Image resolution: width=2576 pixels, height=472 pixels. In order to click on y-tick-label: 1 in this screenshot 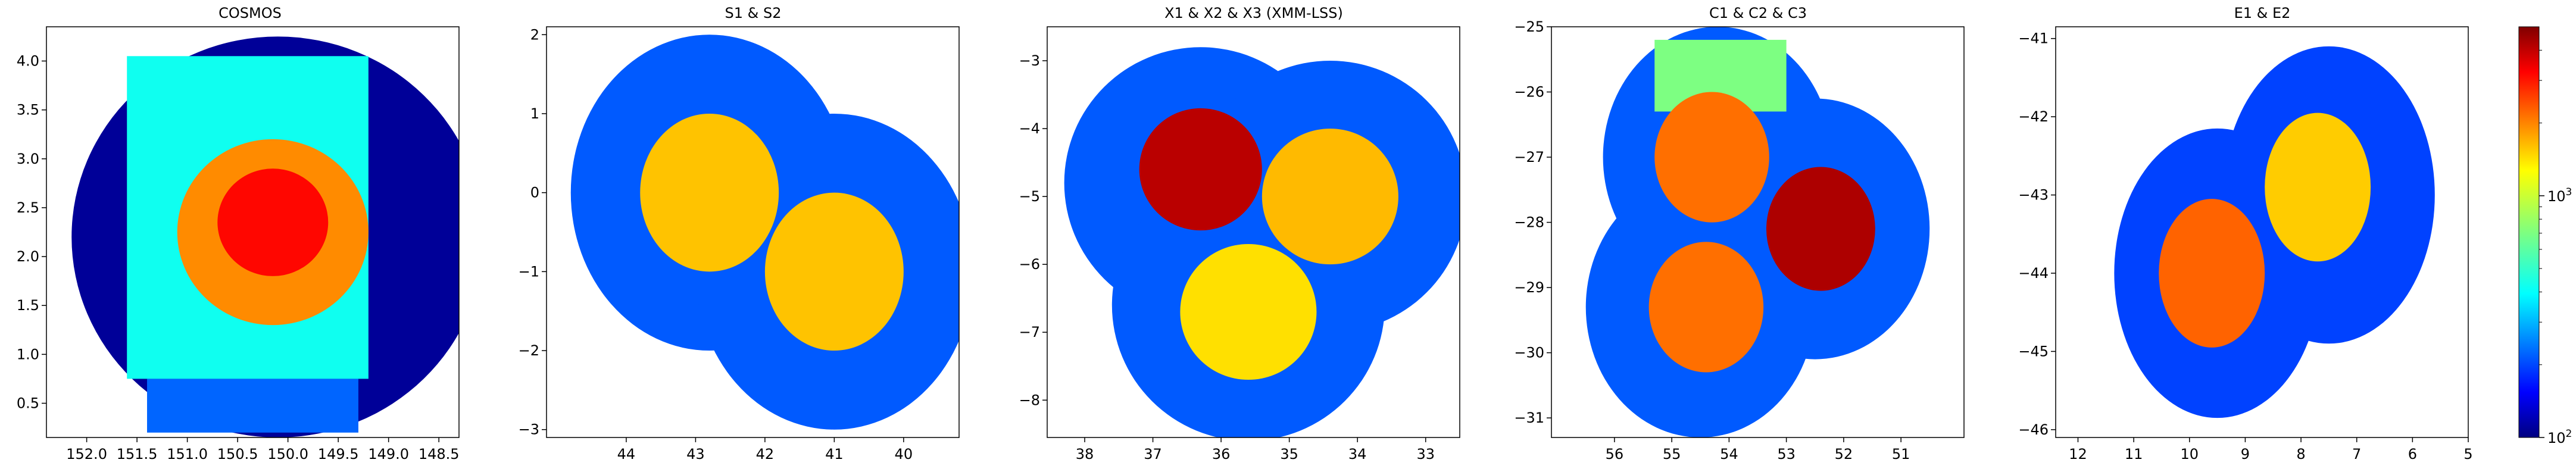, I will do `click(534, 113)`.